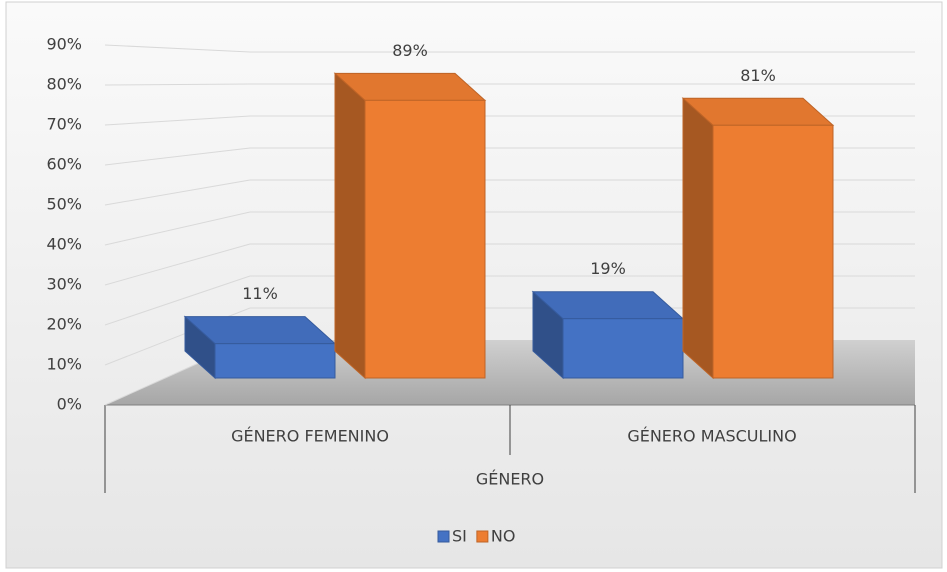 This screenshot has height=572, width=947. Describe the element at coordinates (608, 268) in the screenshot. I see `data-label: 19%` at that location.